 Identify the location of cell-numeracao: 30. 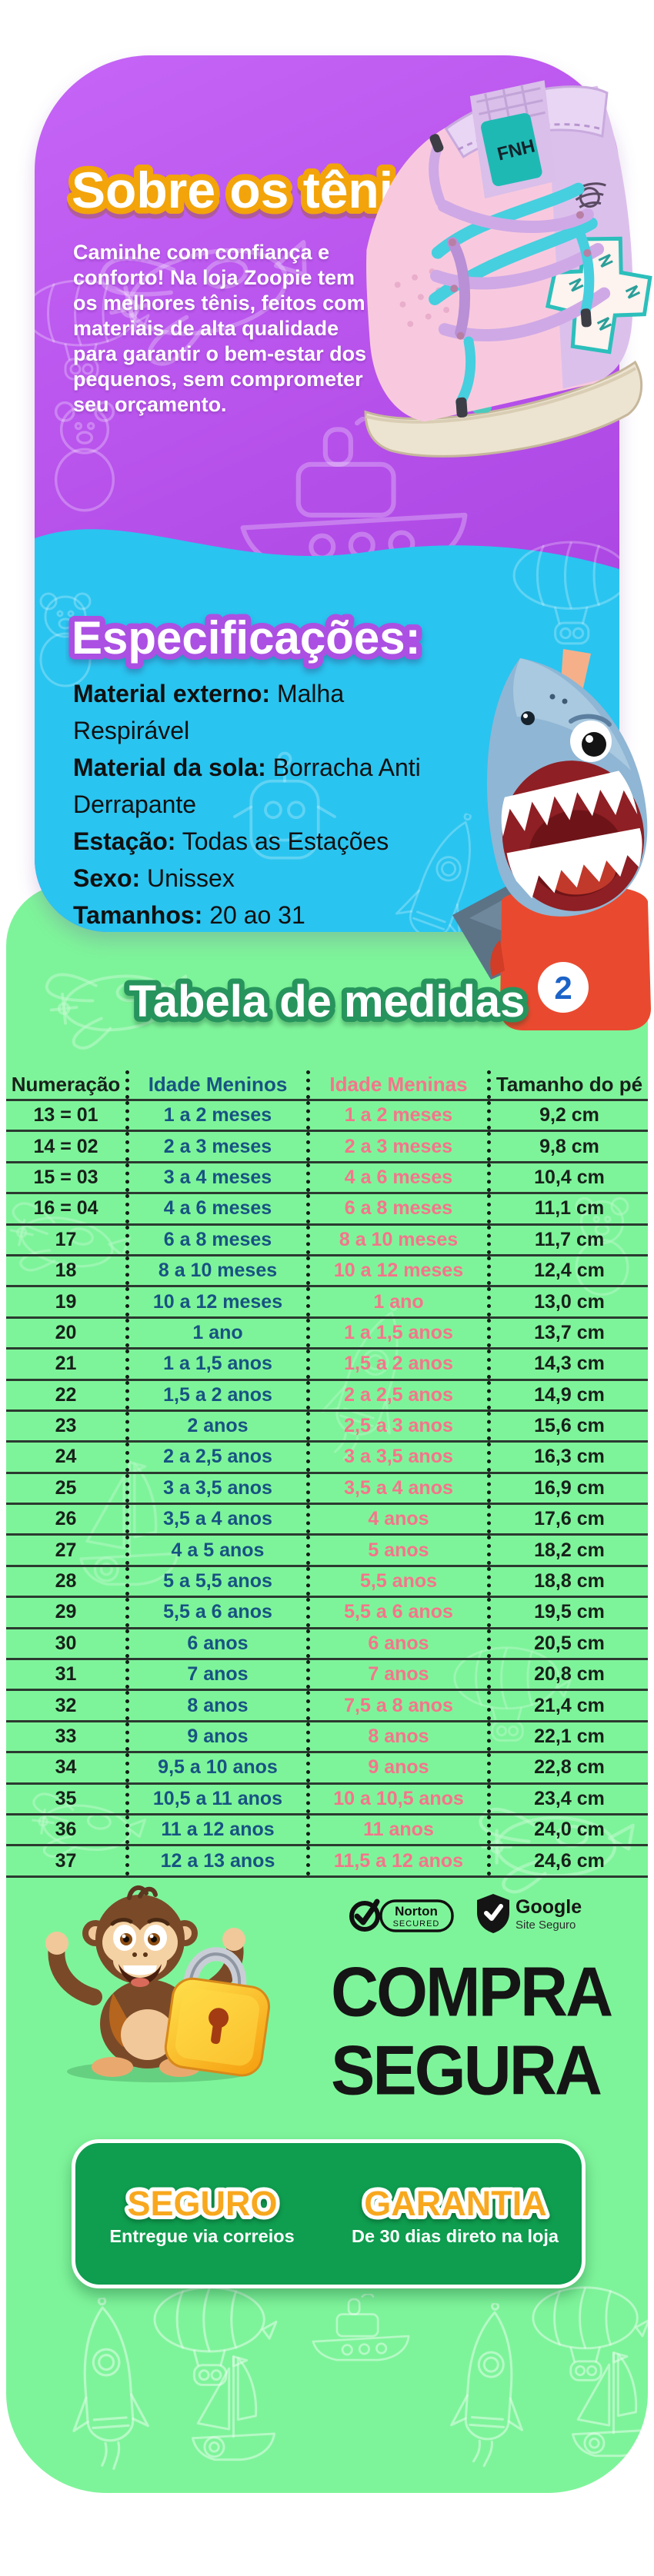
(66, 1643).